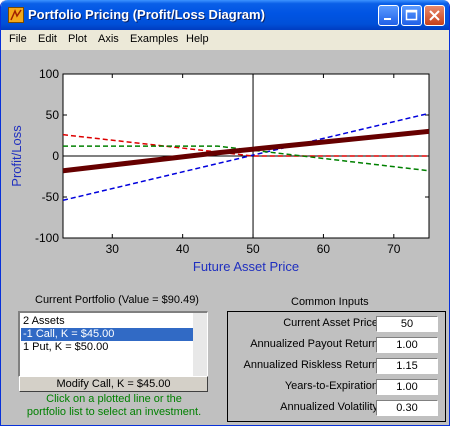 This screenshot has width=450, height=426. Describe the element at coordinates (407, 366) in the screenshot. I see `riskless-return-field: 1.15` at that location.